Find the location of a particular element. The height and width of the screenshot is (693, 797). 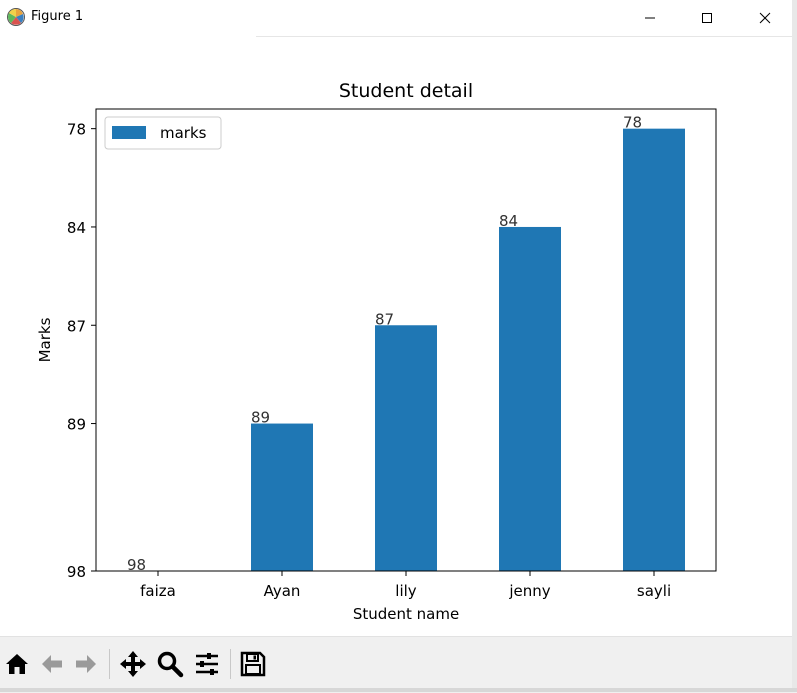

home-icon is located at coordinates (17, 664).